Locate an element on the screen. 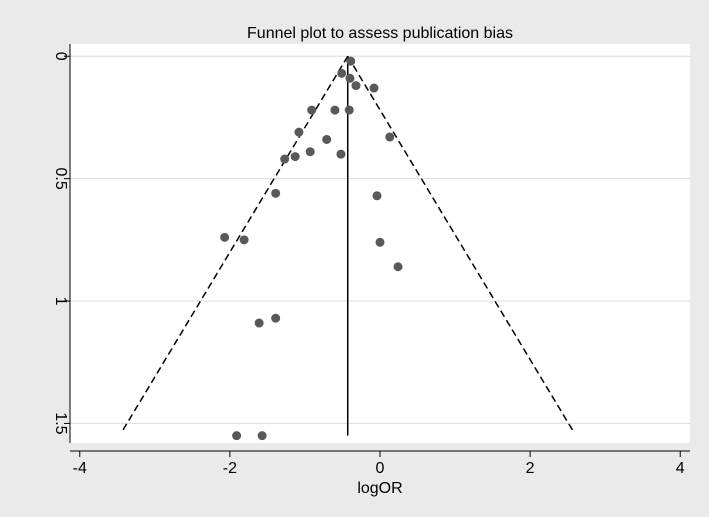  x-tick-label: 4 is located at coordinates (680, 468).